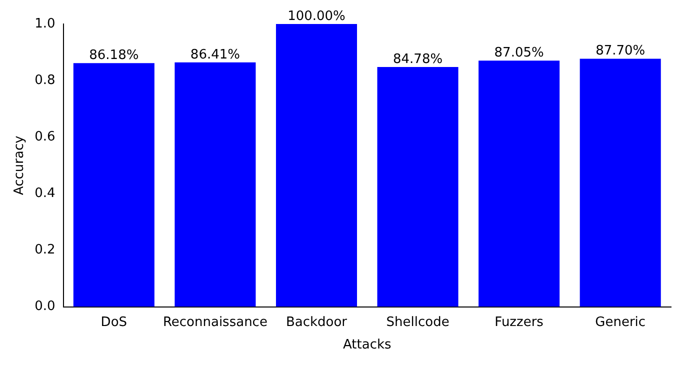 This screenshot has width=685, height=365. What do you see at coordinates (519, 322) in the screenshot?
I see `x-tick-label: Fuzzers` at bounding box center [519, 322].